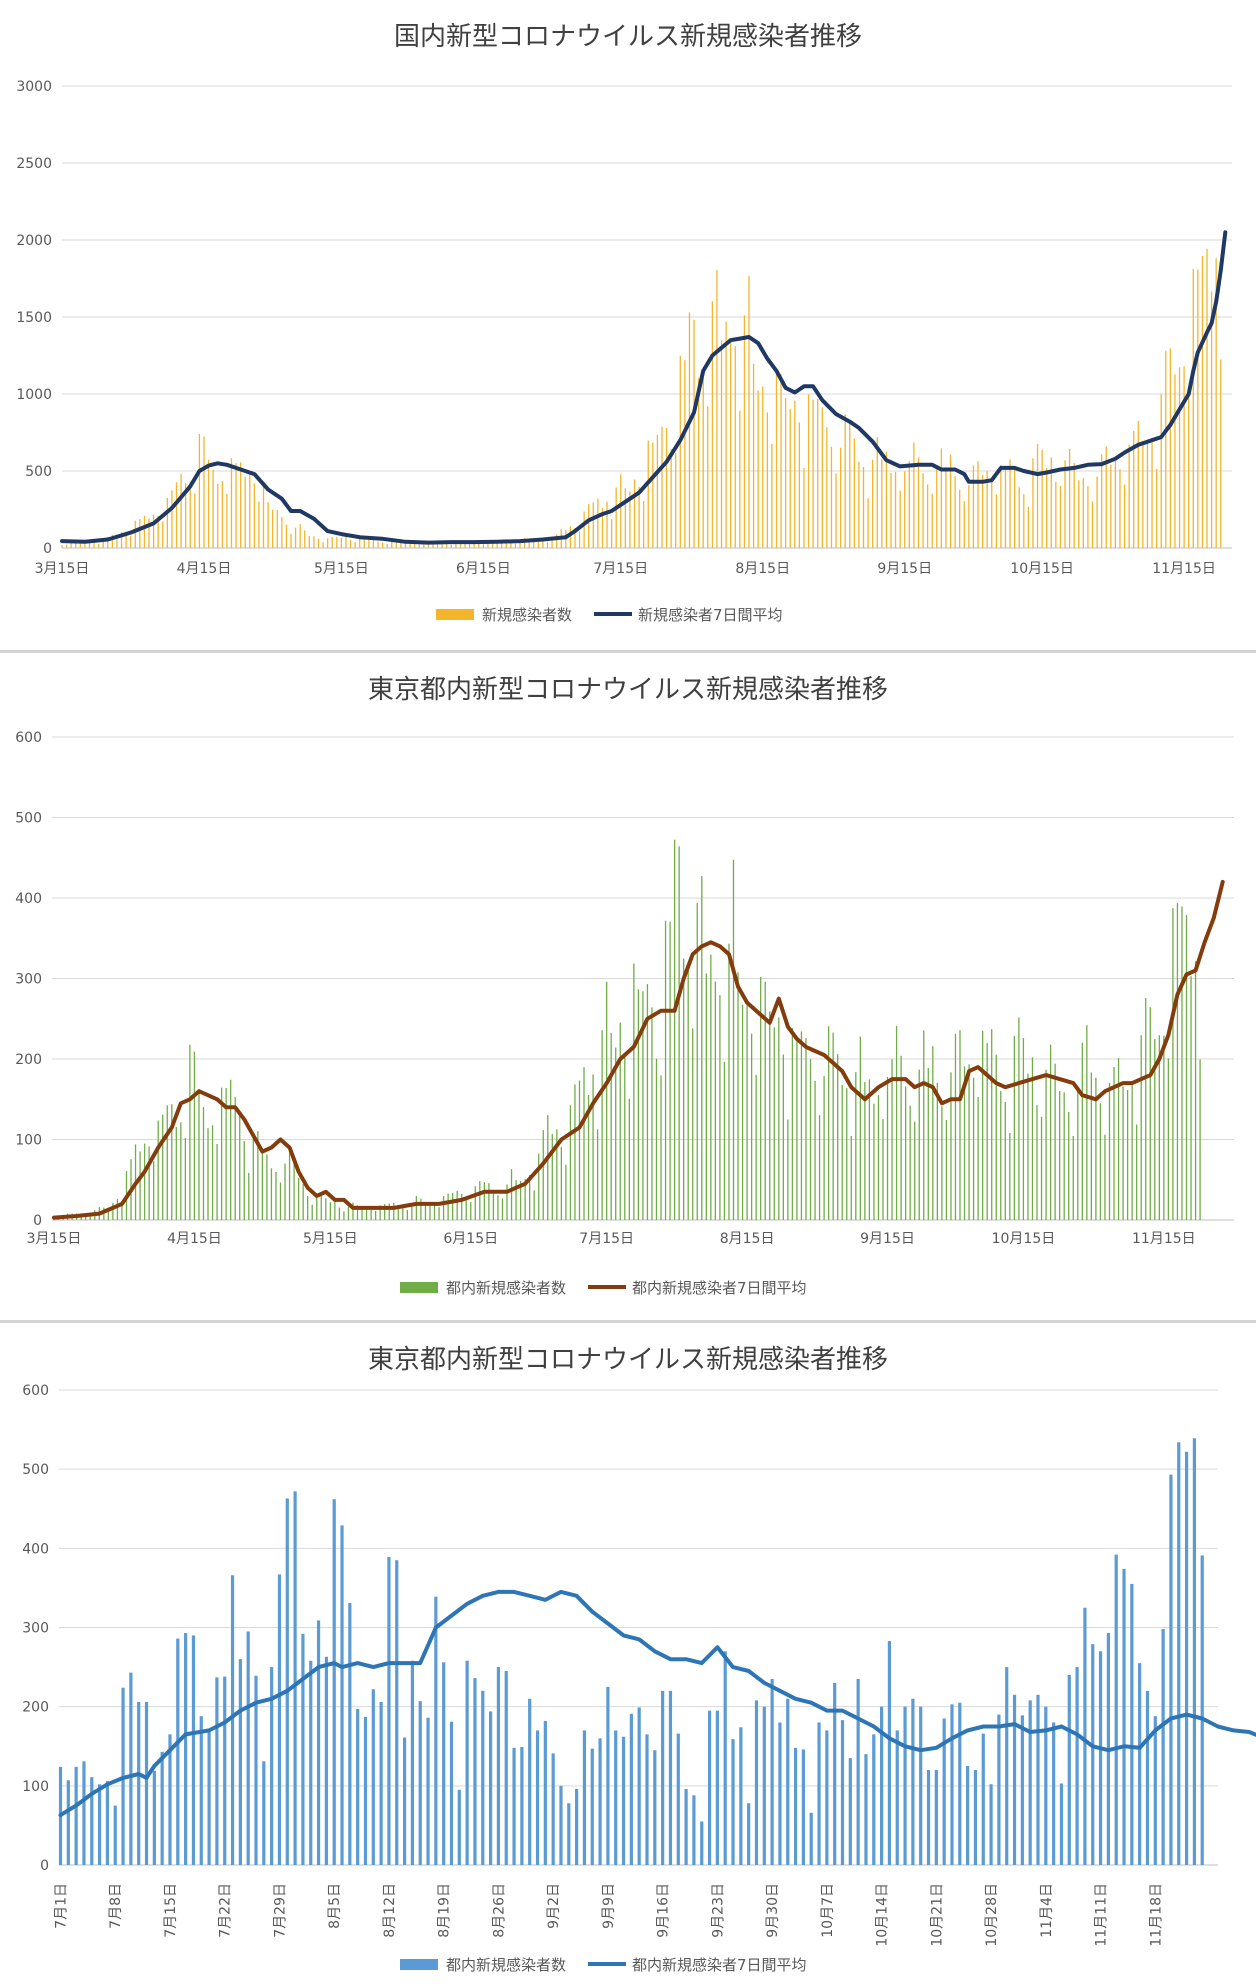 Image resolution: width=1256 pixels, height=1986 pixels. Describe the element at coordinates (445, 1910) in the screenshot. I see `x-tick-label: 8月19日` at that location.